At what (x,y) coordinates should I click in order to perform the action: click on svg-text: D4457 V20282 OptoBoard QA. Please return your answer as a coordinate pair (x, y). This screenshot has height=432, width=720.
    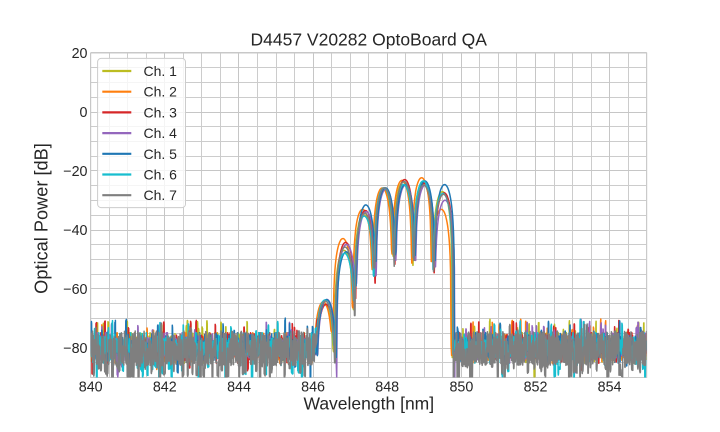
    Looking at the image, I should click on (368, 40).